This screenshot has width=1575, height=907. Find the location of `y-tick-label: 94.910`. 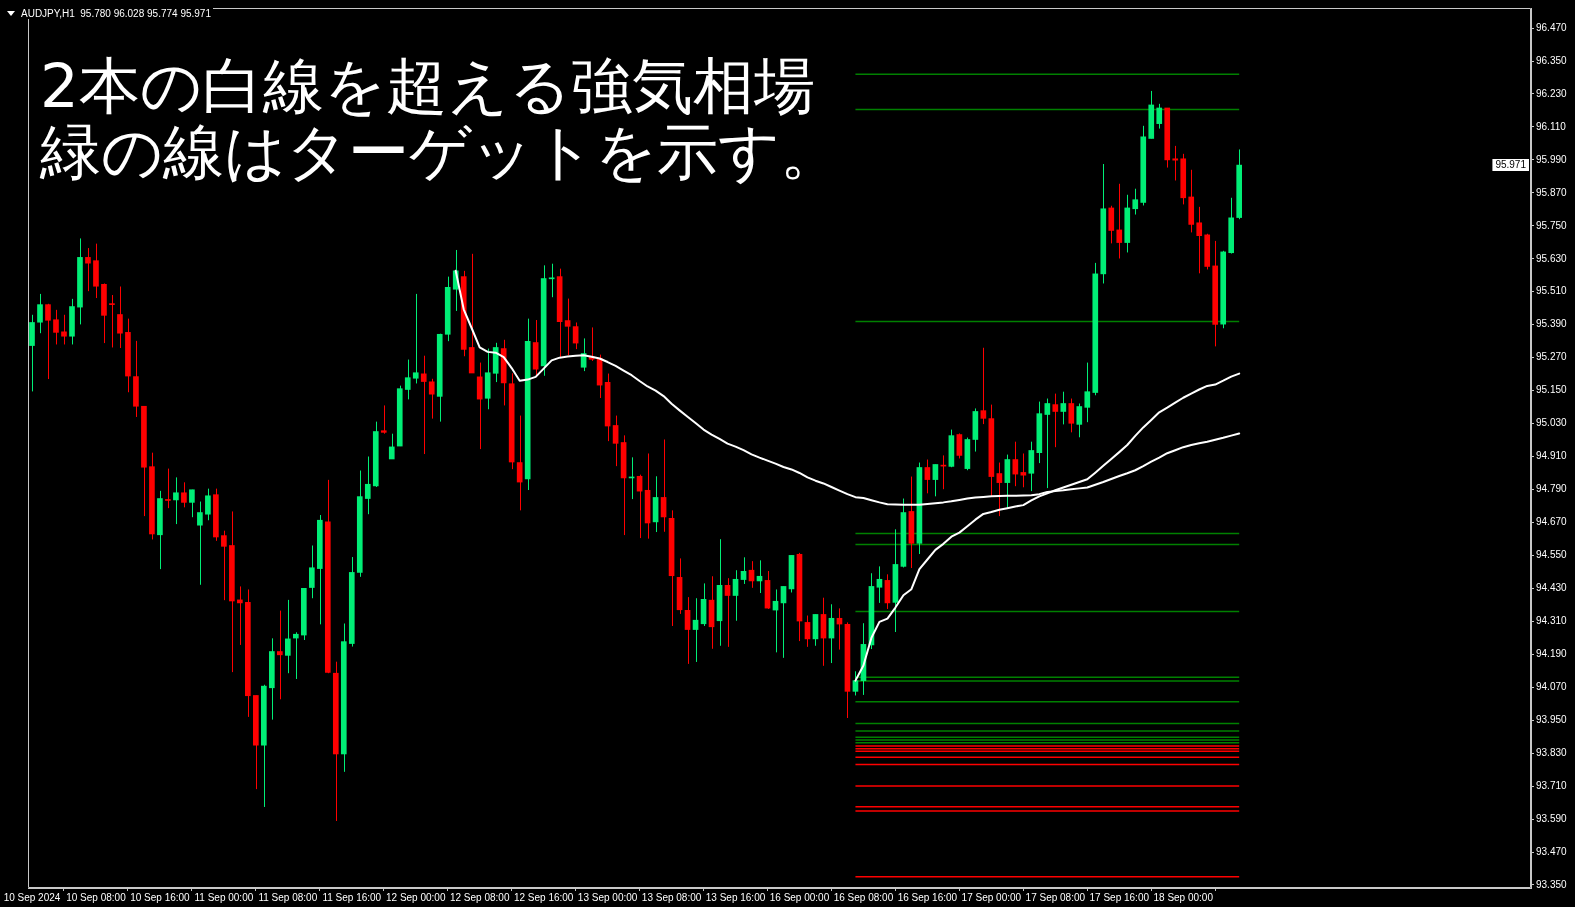

y-tick-label: 94.910 is located at coordinates (1552, 456).